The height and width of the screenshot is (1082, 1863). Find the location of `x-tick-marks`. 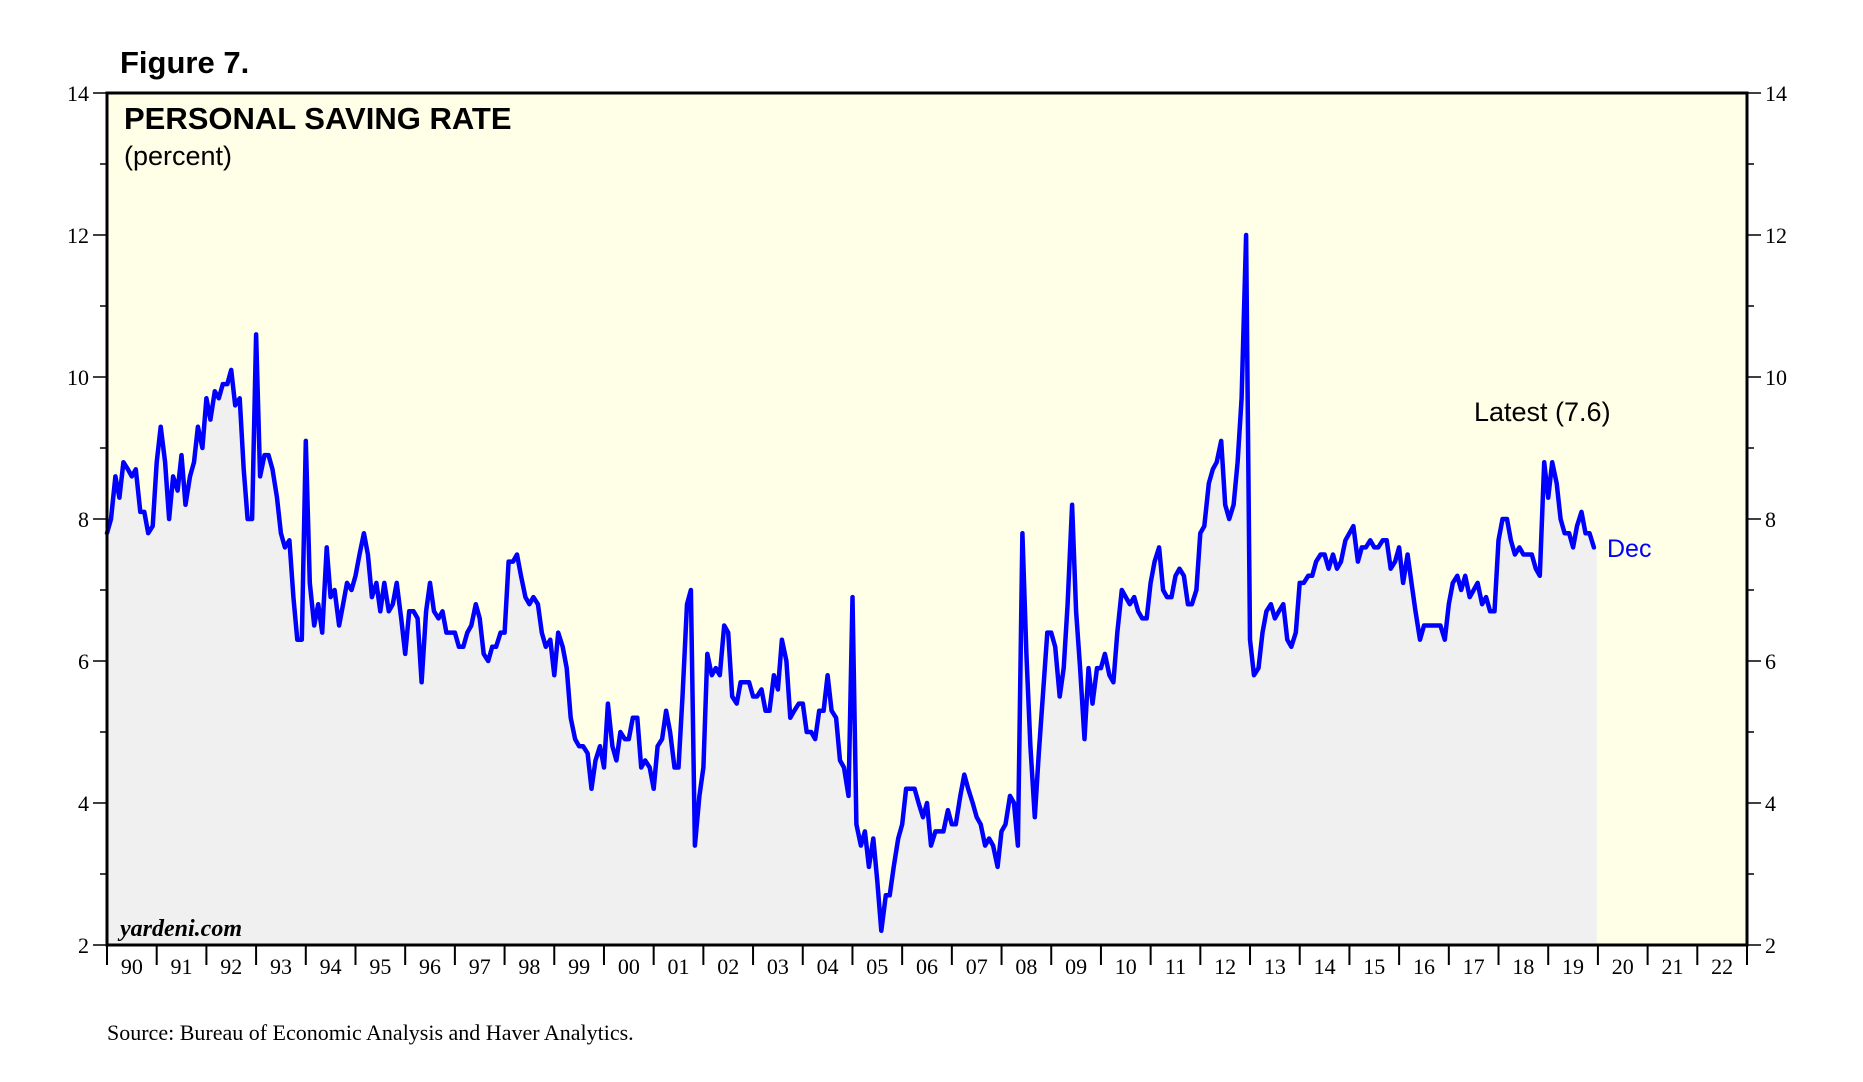

x-tick-marks is located at coordinates (927, 955).